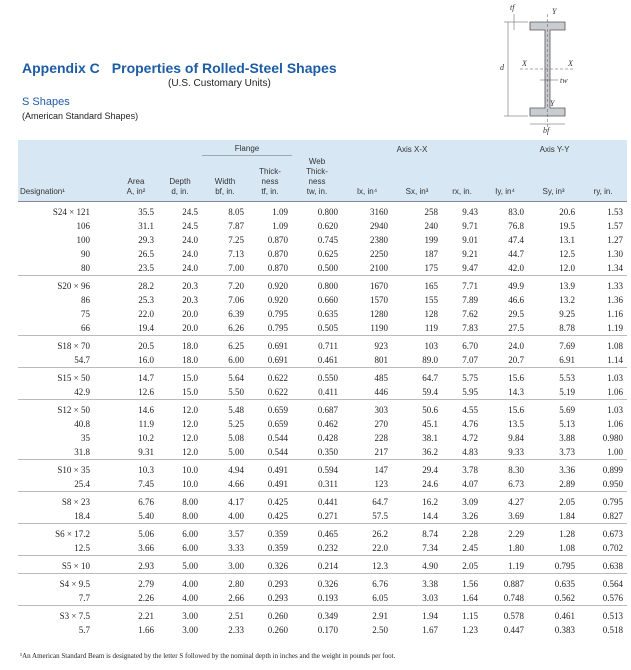  Describe the element at coordinates (462, 499) in the screenshot. I see `cell: 3.09` at that location.